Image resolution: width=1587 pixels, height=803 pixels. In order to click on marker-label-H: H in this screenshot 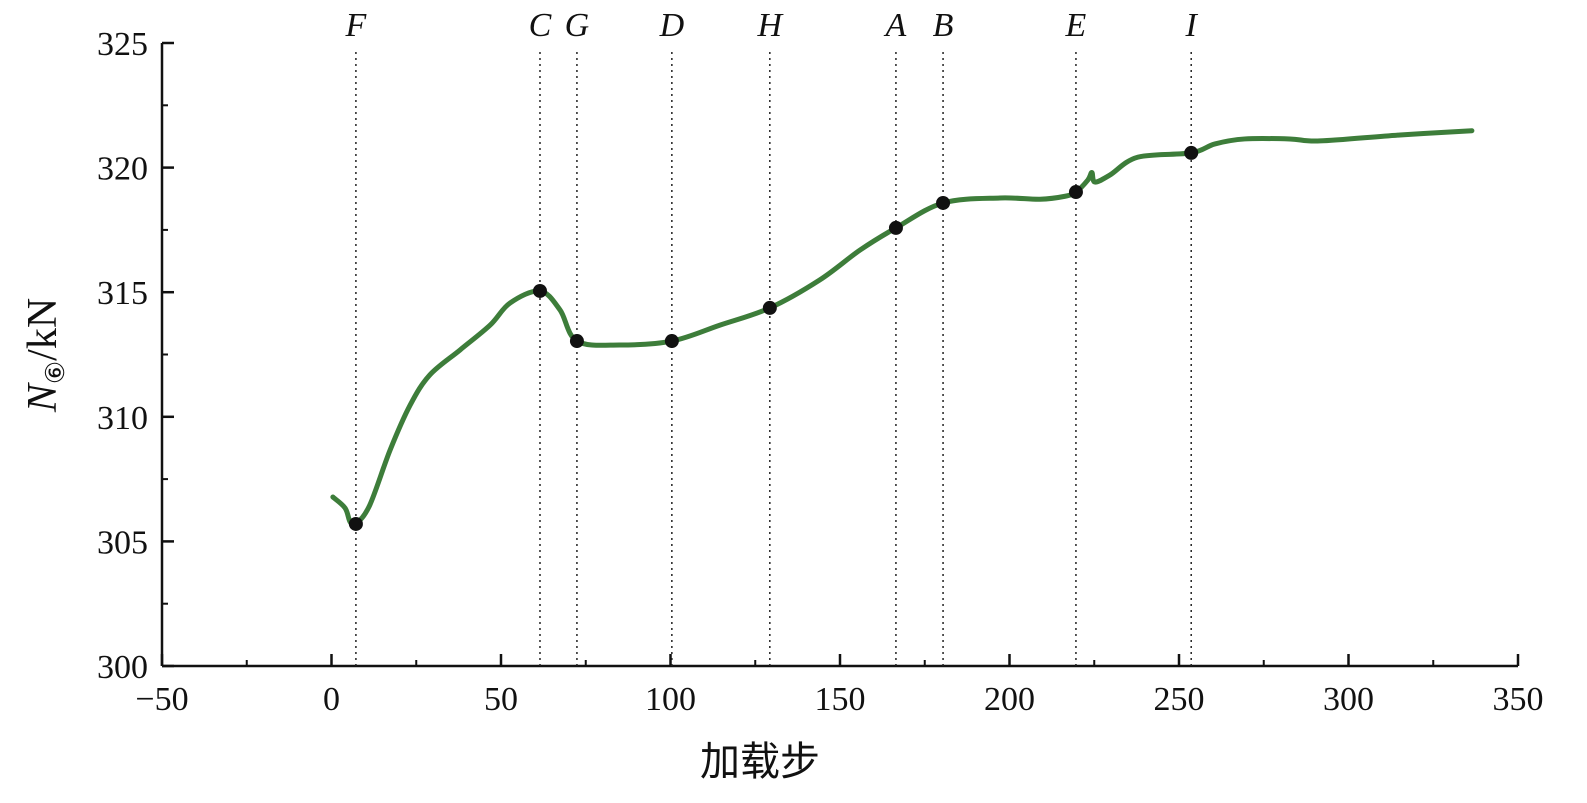, I will do `click(771, 25)`.